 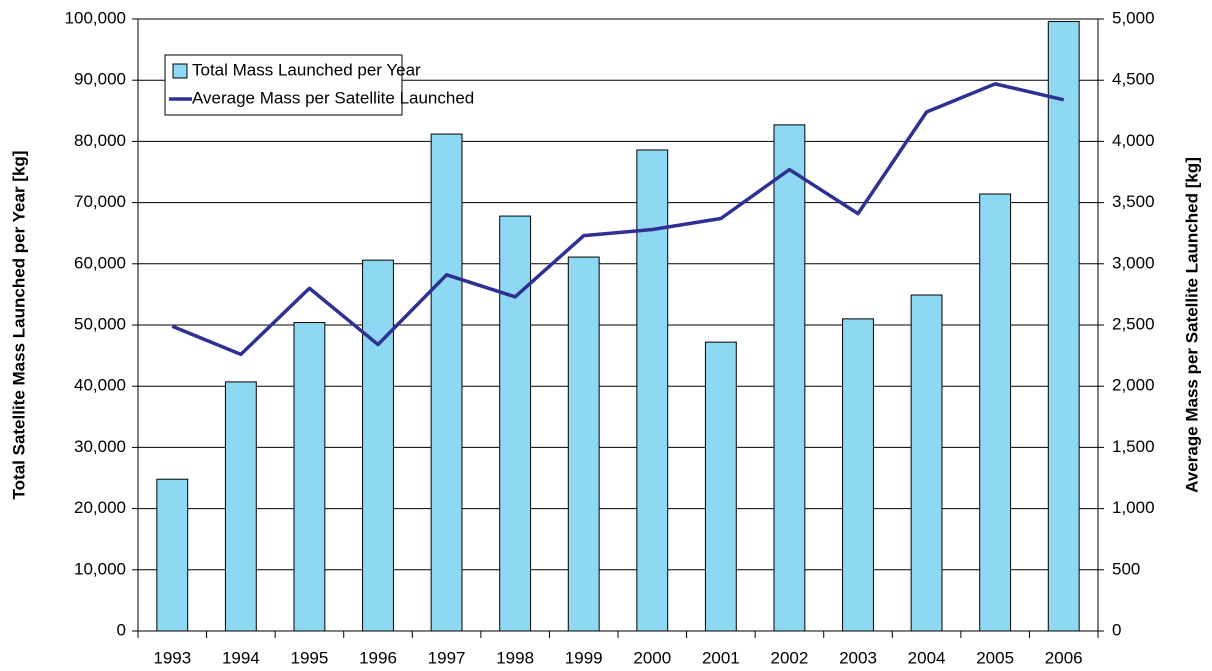 I want to click on x-tick-label: 1994, so click(x=241, y=657).